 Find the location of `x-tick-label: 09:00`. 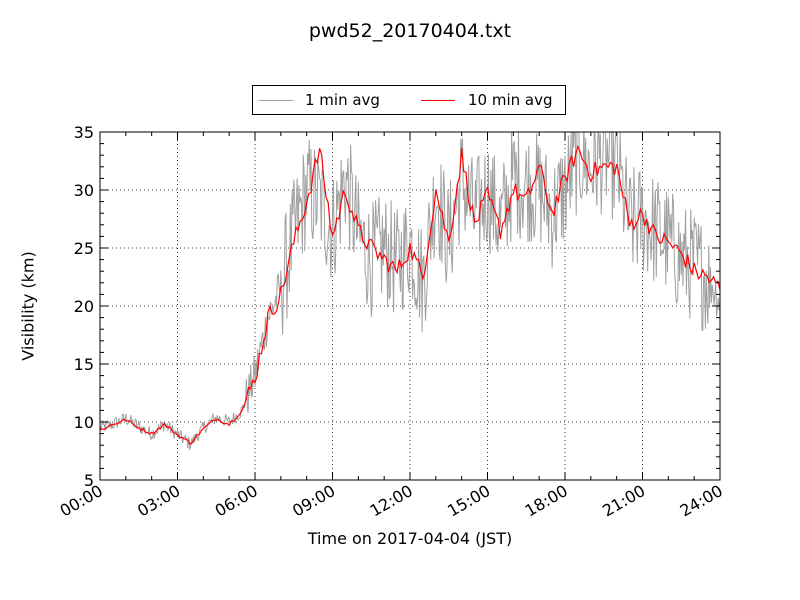

x-tick-label: 09:00 is located at coordinates (313, 501).